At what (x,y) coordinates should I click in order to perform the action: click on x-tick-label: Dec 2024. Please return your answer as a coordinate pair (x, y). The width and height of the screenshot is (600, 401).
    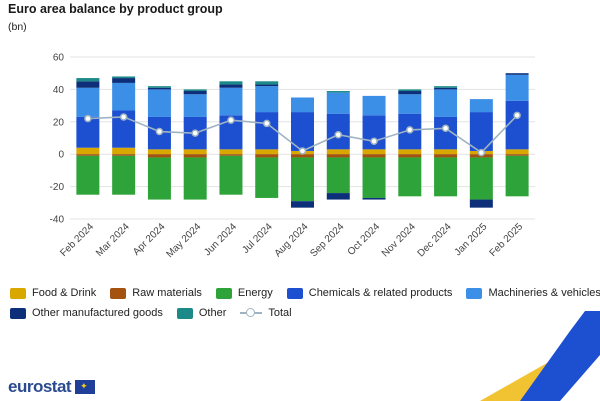
    Looking at the image, I should click on (435, 240).